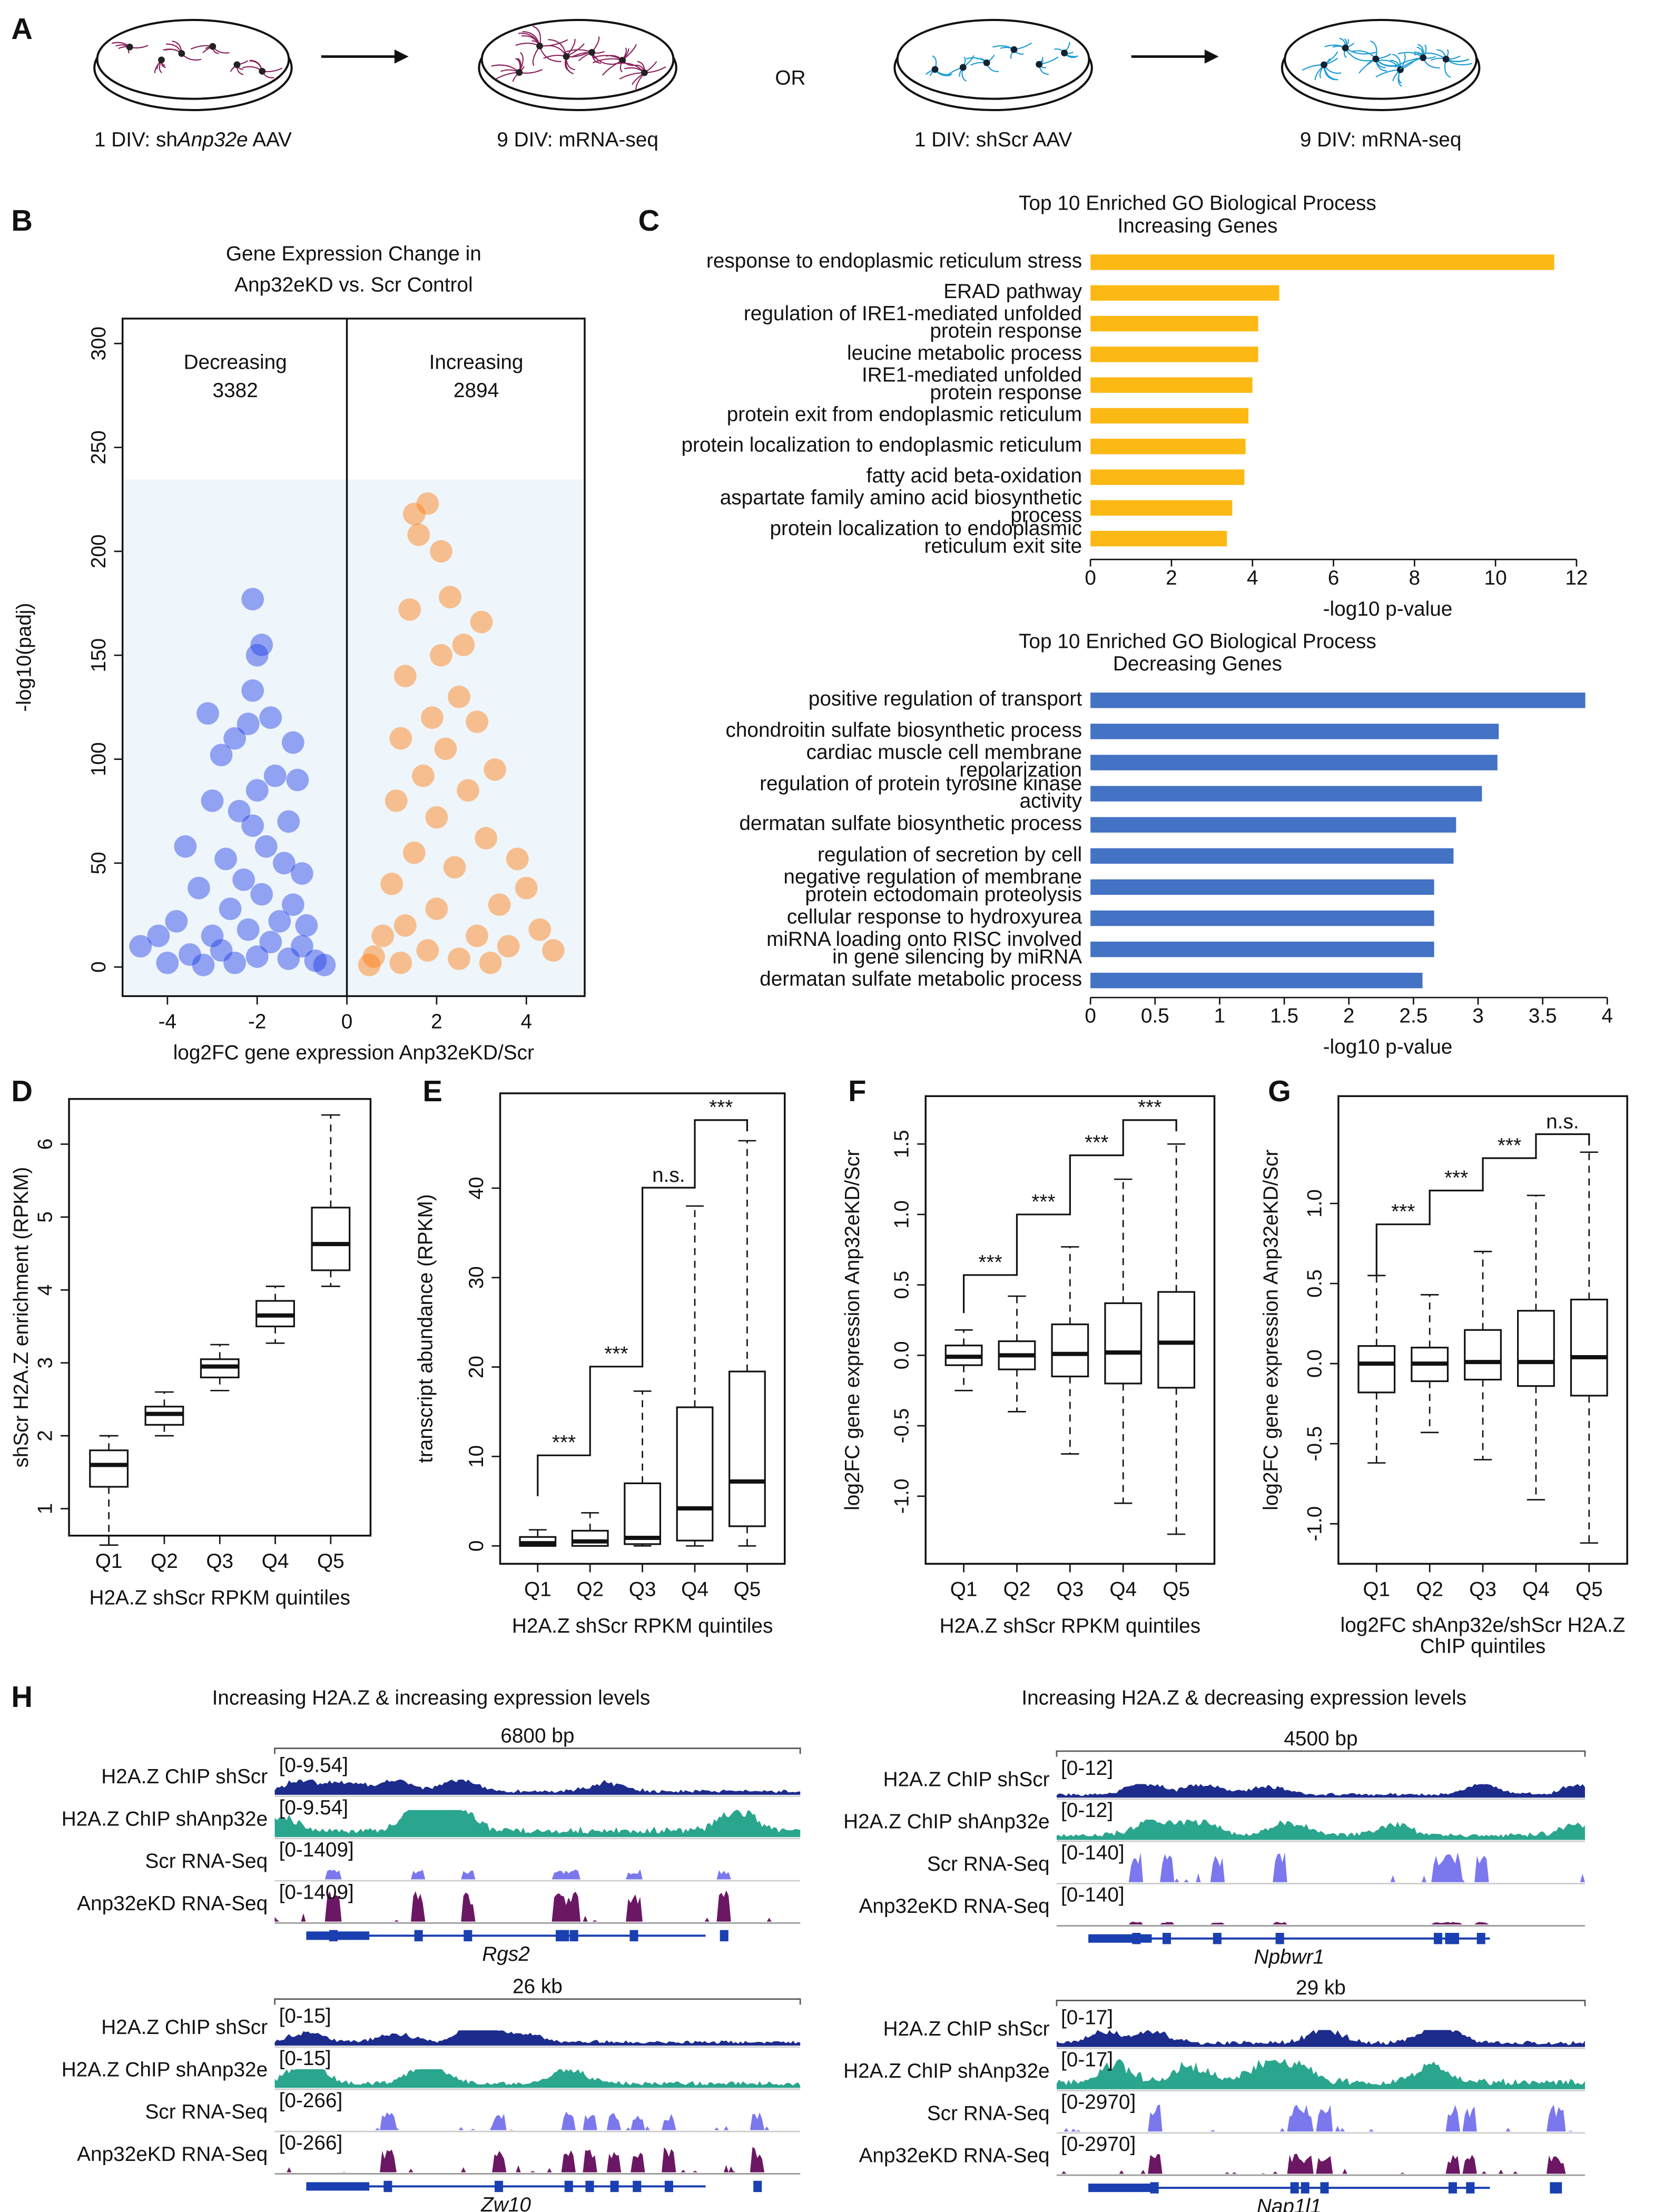 Image resolution: width=1654 pixels, height=2212 pixels. What do you see at coordinates (894, 261) in the screenshot?
I see `category-label-line: response to endoplasmic reticulum stress` at bounding box center [894, 261].